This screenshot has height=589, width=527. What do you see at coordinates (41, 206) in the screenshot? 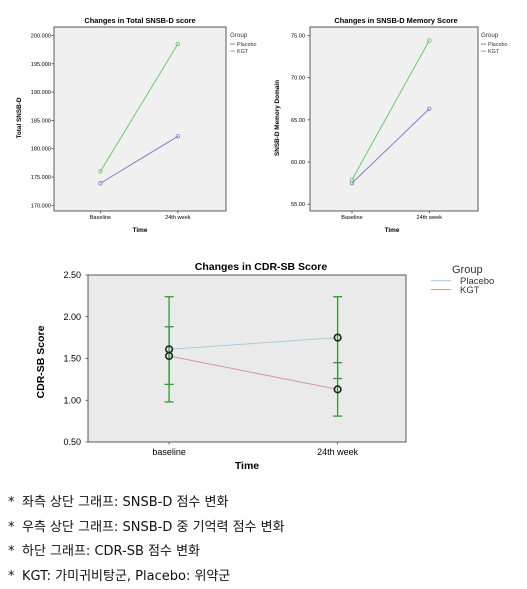
I see `y-tick-label: 170.000` at bounding box center [41, 206].